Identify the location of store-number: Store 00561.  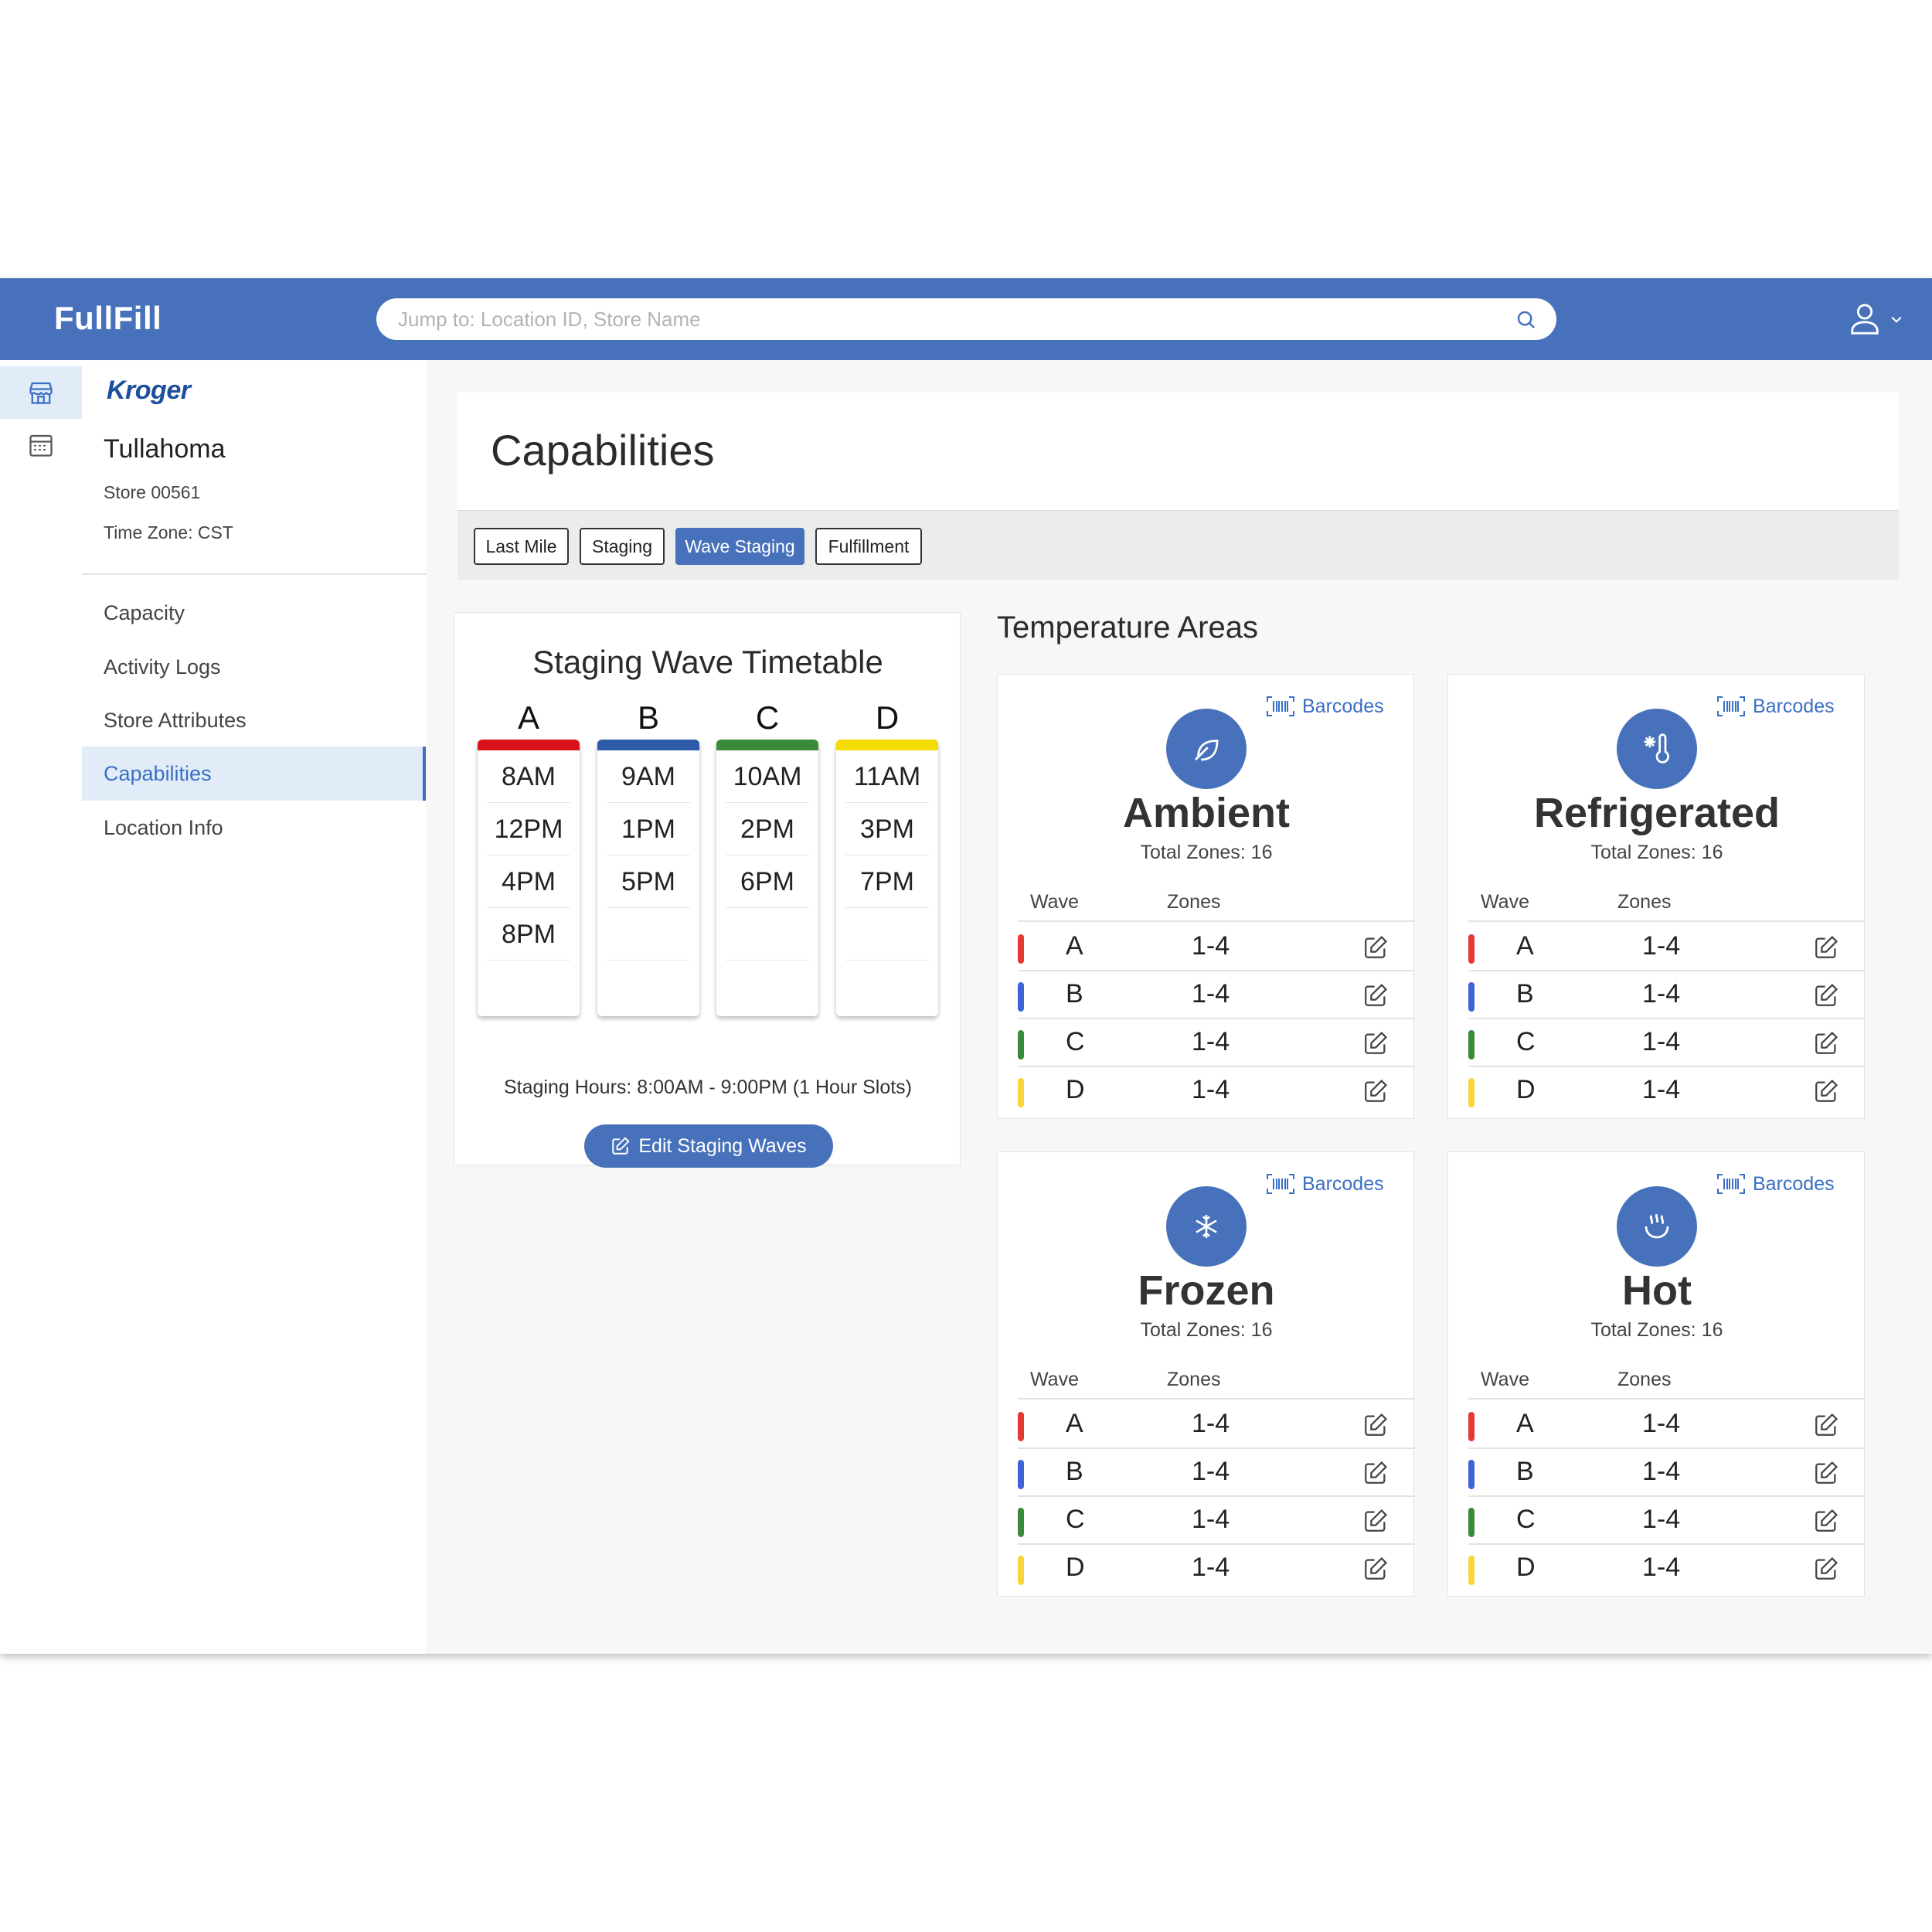
(152, 492).